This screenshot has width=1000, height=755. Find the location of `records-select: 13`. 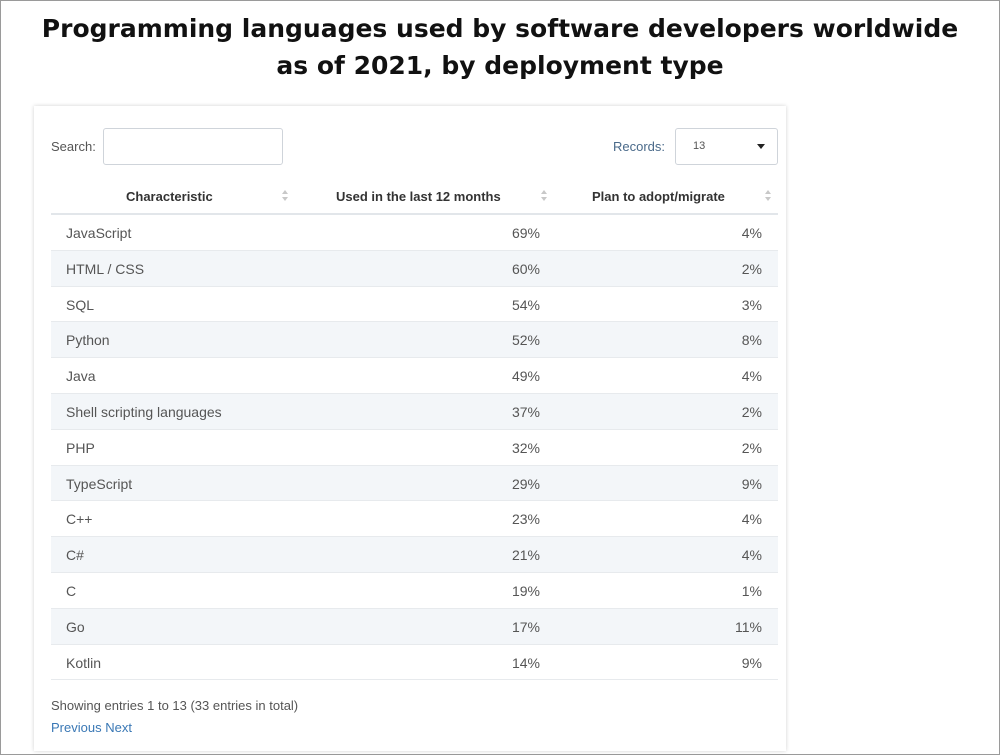

records-select: 13 is located at coordinates (726, 146).